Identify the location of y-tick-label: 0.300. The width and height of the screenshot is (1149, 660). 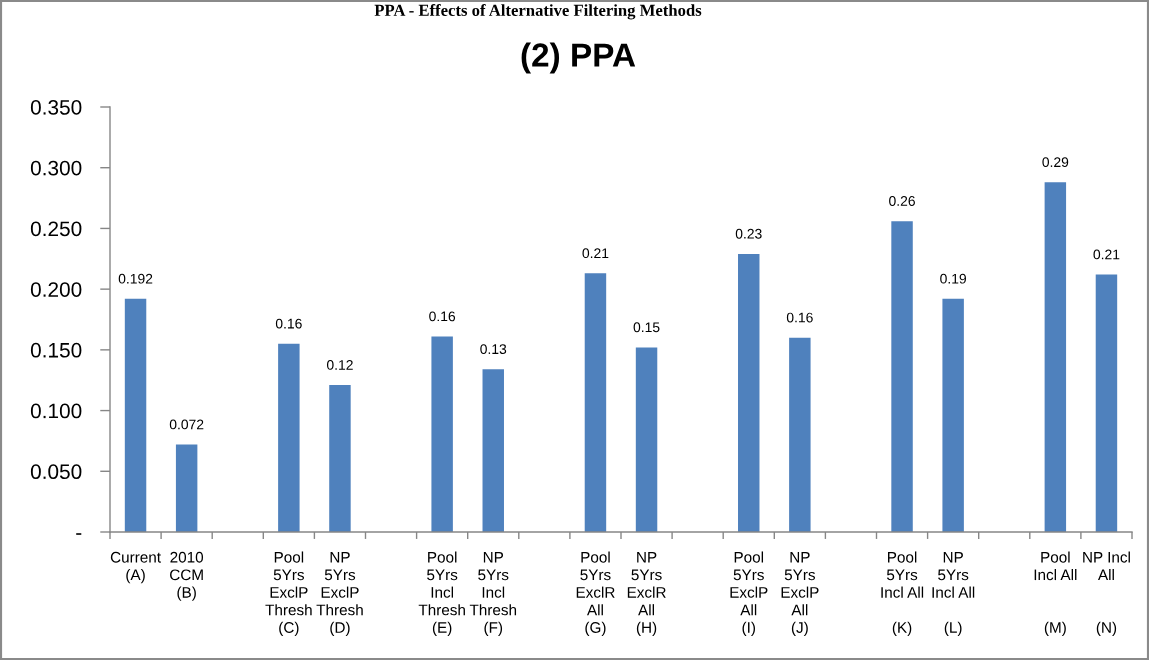
(56, 168).